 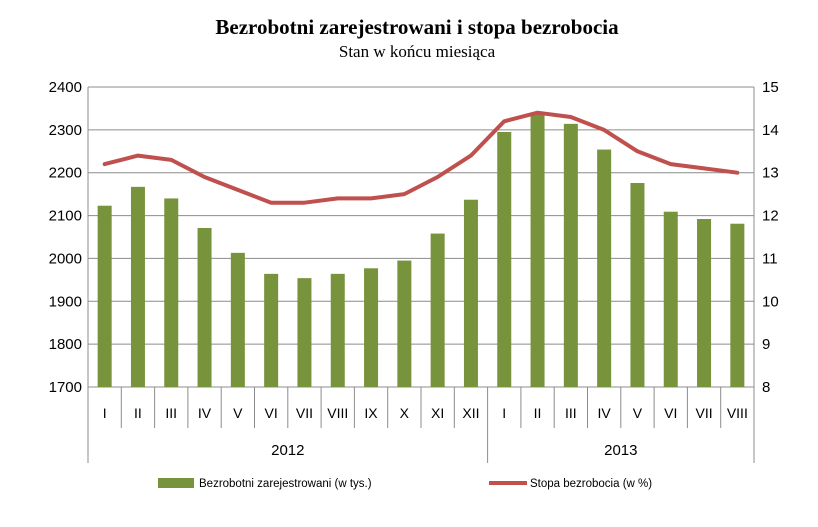 I want to click on y-right-tick-label: 12, so click(x=770, y=216).